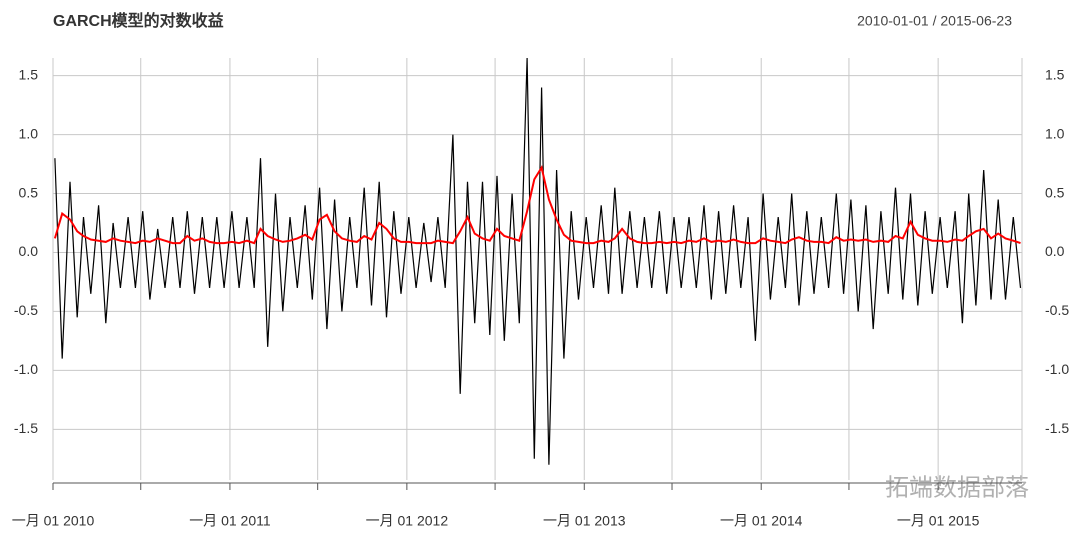  Describe the element at coordinates (29, 251) in the screenshot. I see `y-tick-label: 0.0` at that location.